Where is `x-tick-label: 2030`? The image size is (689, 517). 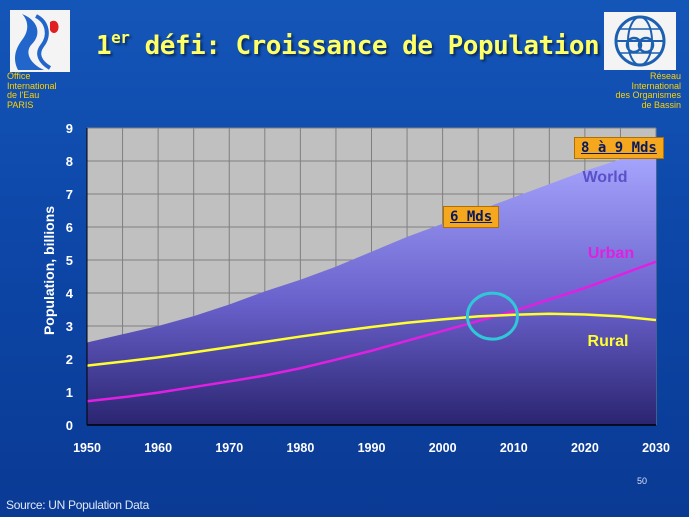
x-tick-label: 2030 is located at coordinates (656, 448).